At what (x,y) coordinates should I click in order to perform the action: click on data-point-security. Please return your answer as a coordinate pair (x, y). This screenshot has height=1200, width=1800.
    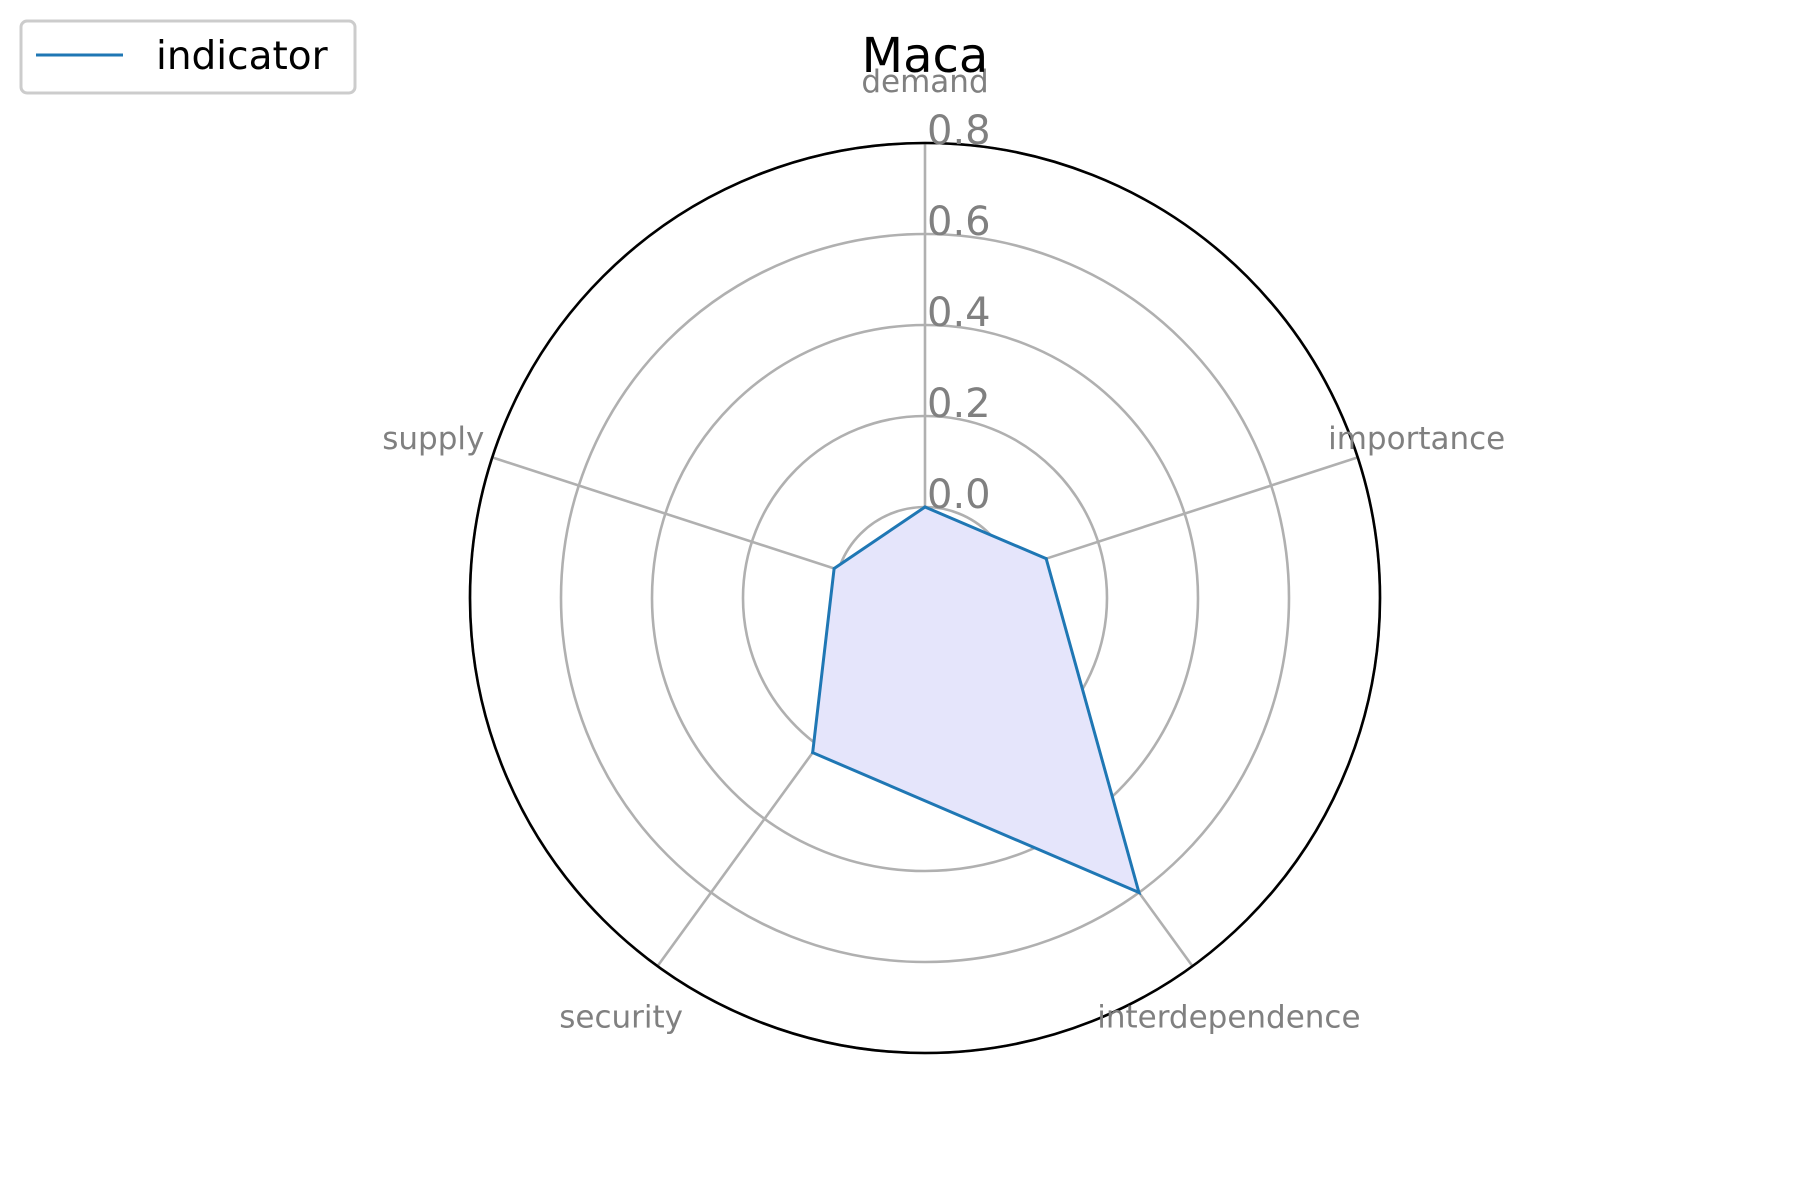
    Looking at the image, I should click on (813, 753).